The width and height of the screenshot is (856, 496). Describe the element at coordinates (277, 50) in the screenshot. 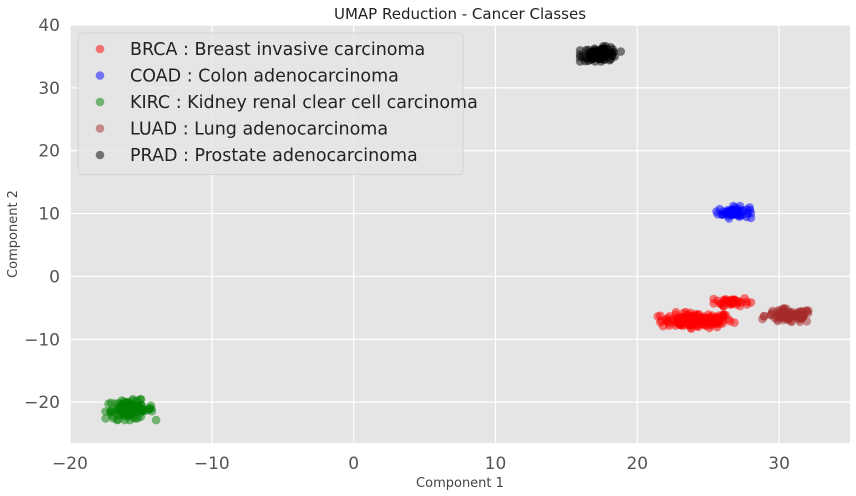

I see `legend-label: BRCA : Breast invasive carcinoma` at that location.